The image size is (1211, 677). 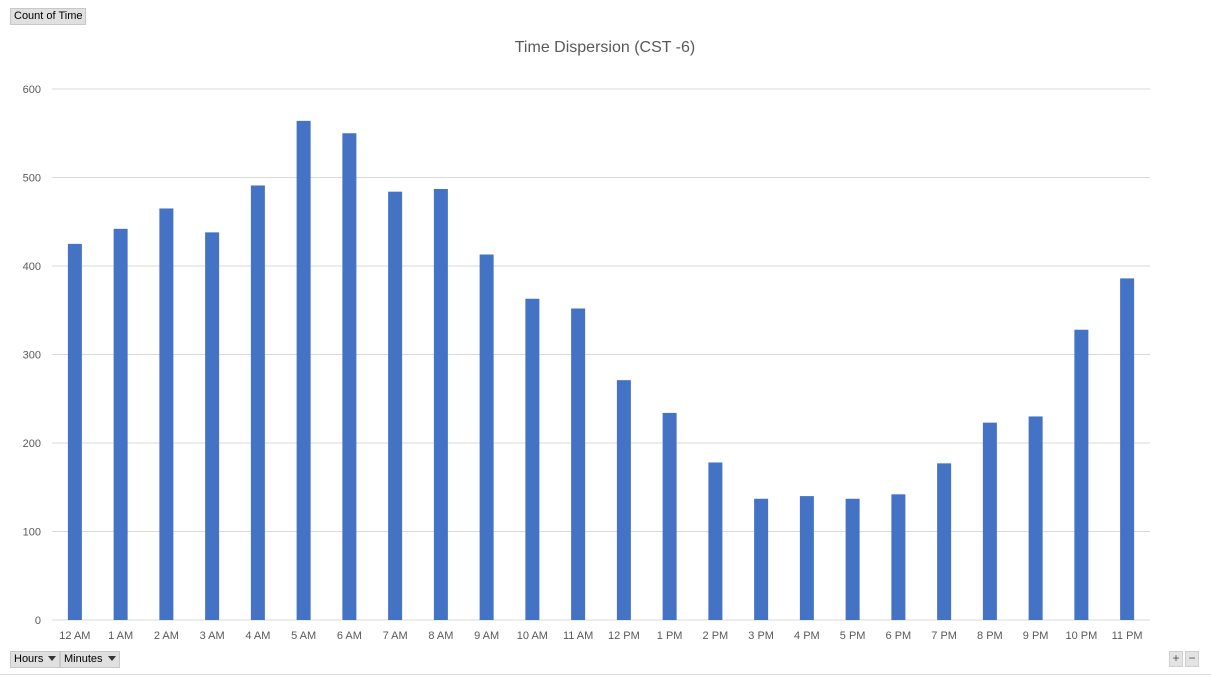 I want to click on x-tick-label: 9 PM, so click(x=1036, y=636).